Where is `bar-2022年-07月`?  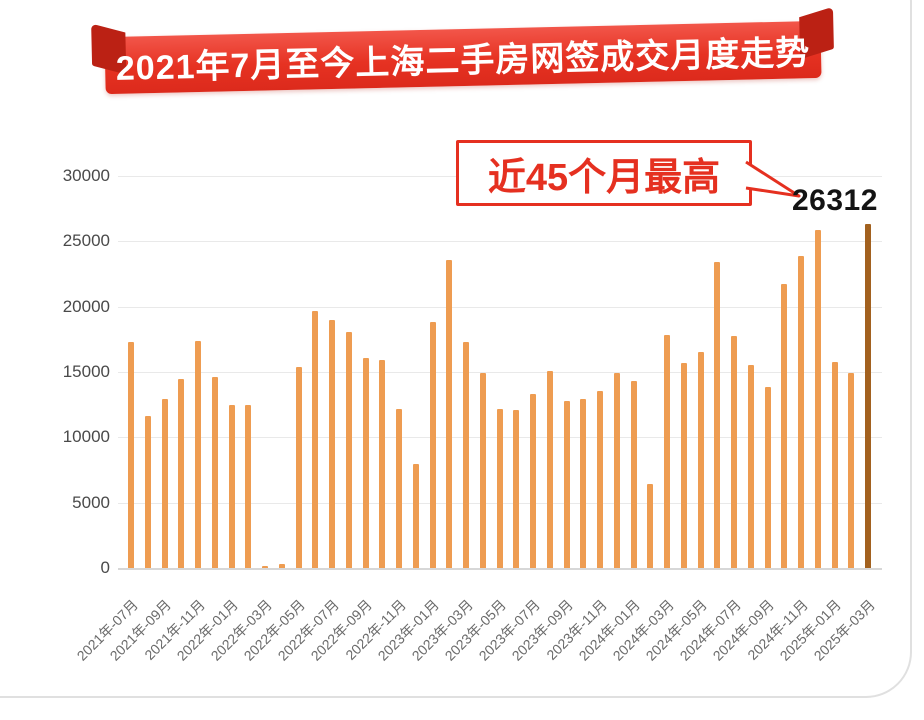 bar-2022年-07月 is located at coordinates (332, 443).